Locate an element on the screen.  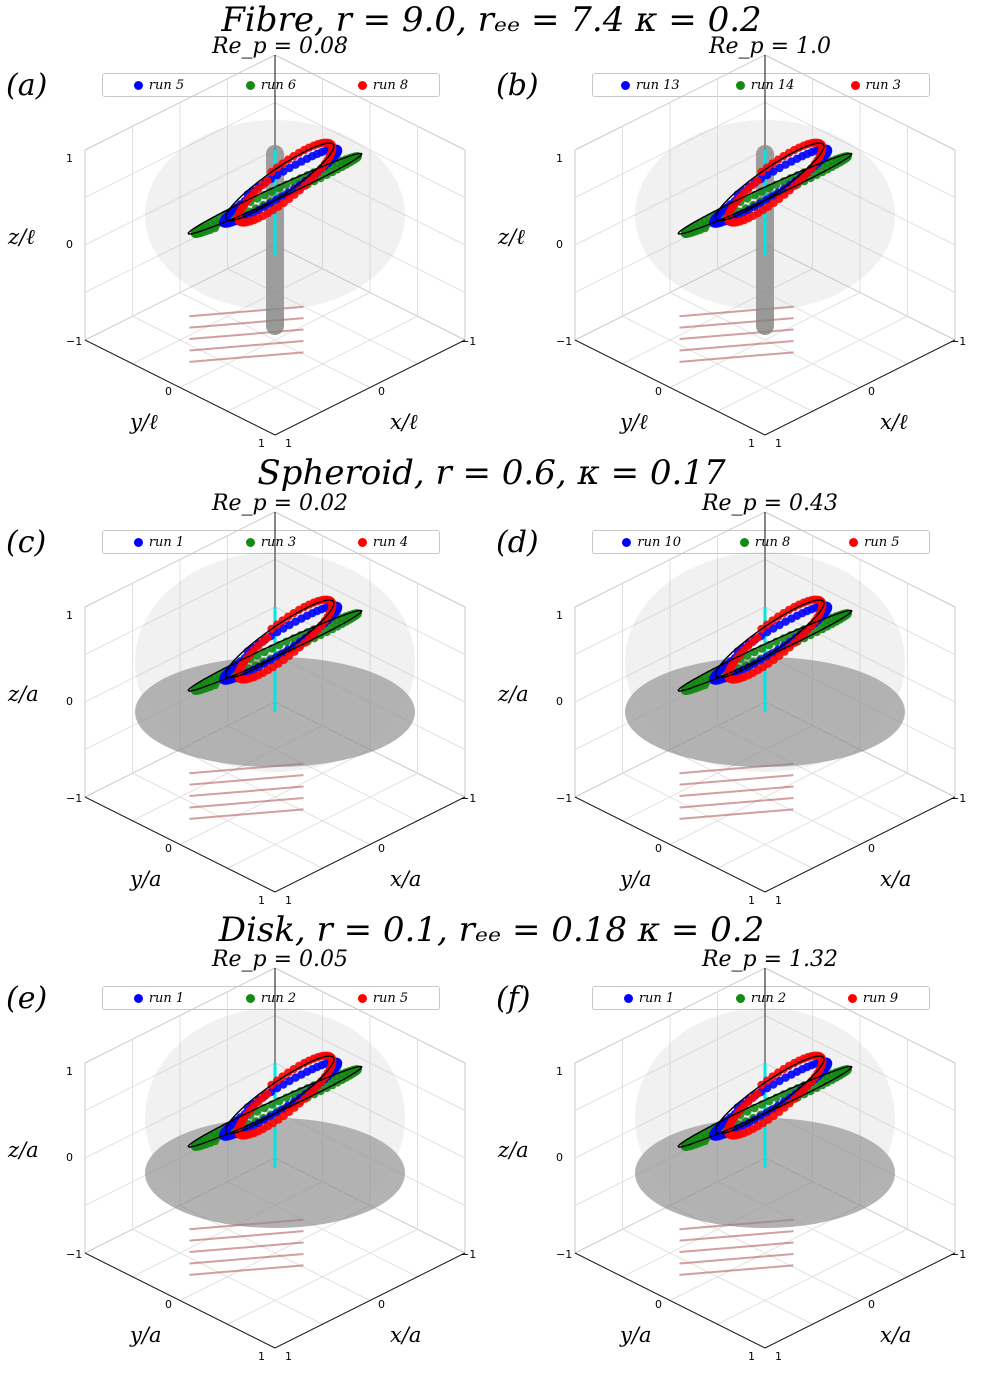
z-tick-pos: 1 is located at coordinates (69, 1071).